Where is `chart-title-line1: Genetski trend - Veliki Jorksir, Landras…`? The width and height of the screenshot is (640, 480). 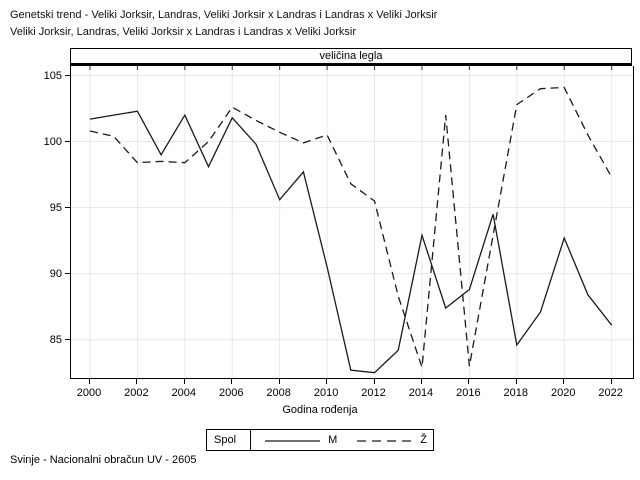 chart-title-line1: Genetski trend - Veliki Jorksir, Landras… is located at coordinates (224, 15).